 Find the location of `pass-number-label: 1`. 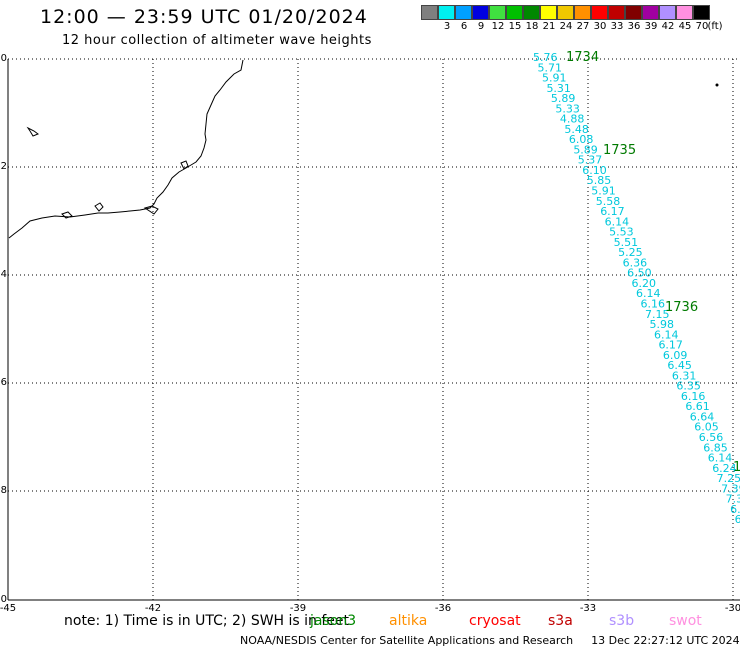

pass-number-label: 1 is located at coordinates (736, 467).